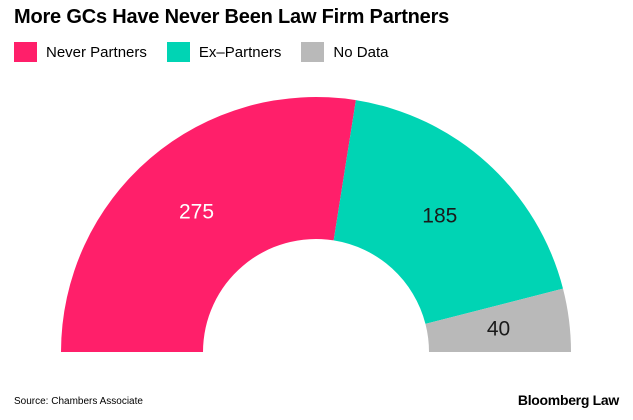 This screenshot has height=420, width=633. What do you see at coordinates (96, 52) in the screenshot?
I see `legend-label-never-partners: Never Partners` at bounding box center [96, 52].